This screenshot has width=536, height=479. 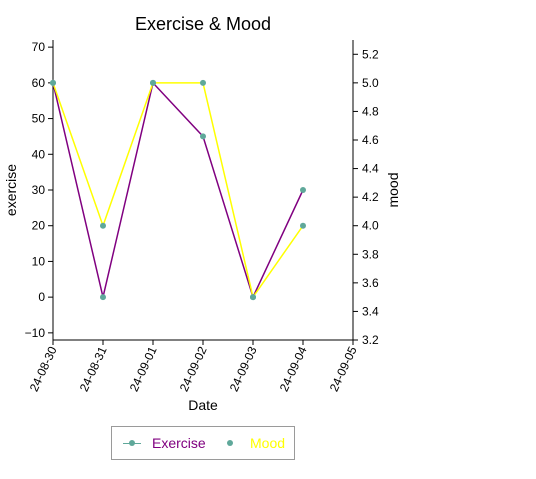 I want to click on right-tick-label: 4.0, so click(x=370, y=226).